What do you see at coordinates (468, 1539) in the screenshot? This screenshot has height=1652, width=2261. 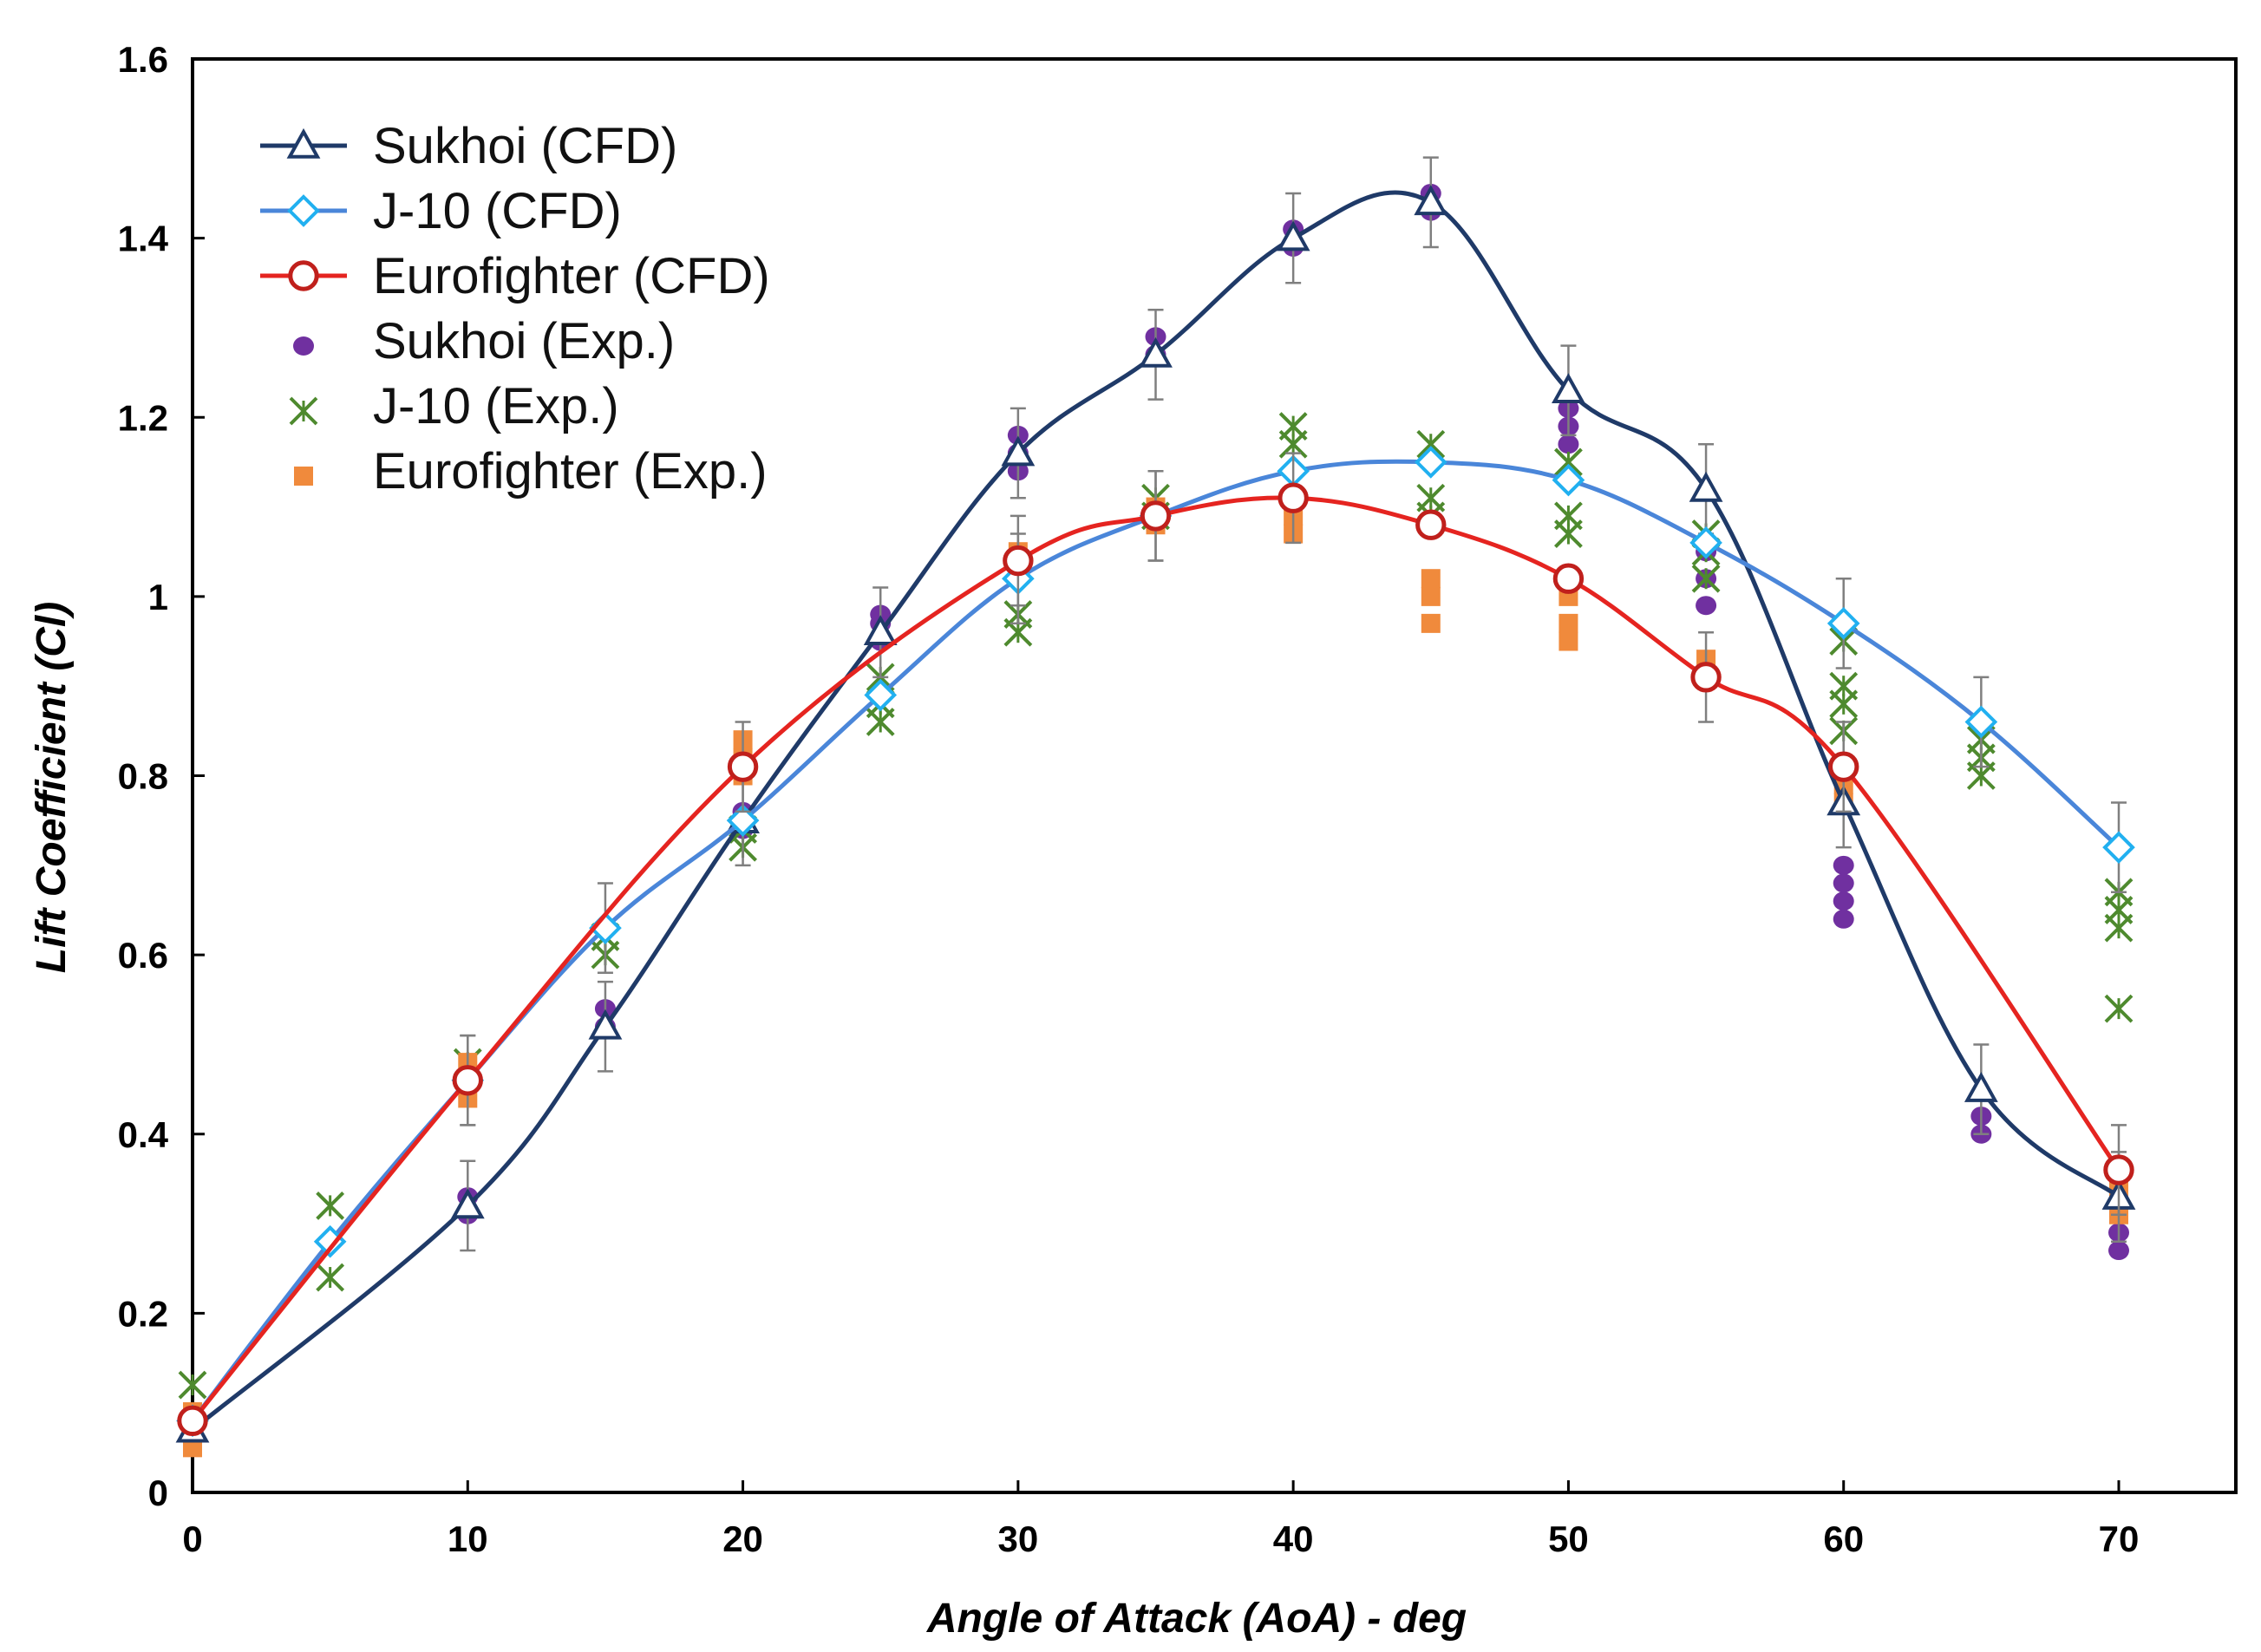 I see `x-tick-label: 10` at bounding box center [468, 1539].